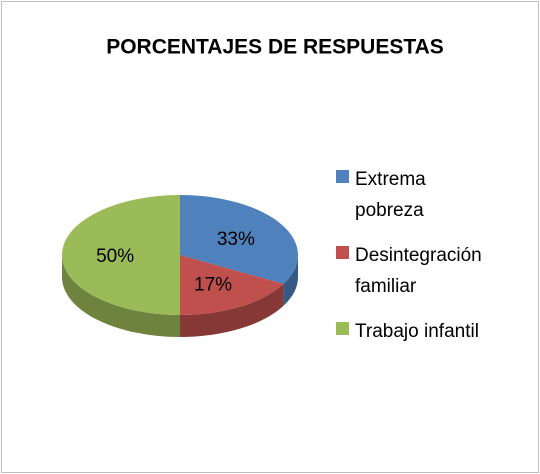  I want to click on chart-title: PORCENTAJES DE RESPUESTAS, so click(275, 47).